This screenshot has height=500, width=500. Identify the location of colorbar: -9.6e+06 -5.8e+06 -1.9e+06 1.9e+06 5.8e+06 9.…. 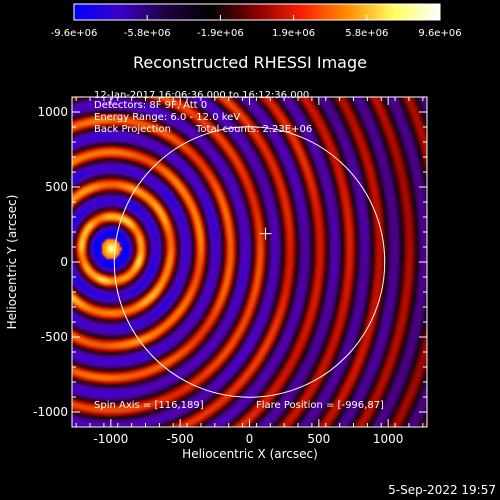
(256, 21).